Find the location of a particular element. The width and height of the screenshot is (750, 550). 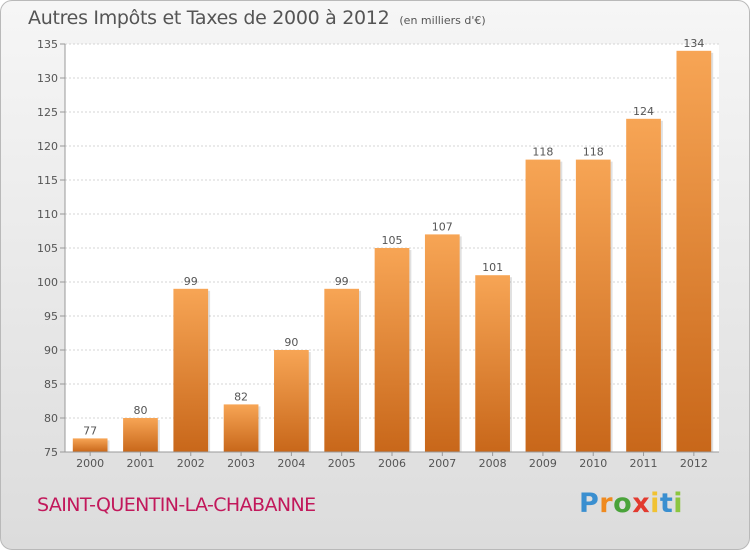

data-label: 77 is located at coordinates (90, 430).